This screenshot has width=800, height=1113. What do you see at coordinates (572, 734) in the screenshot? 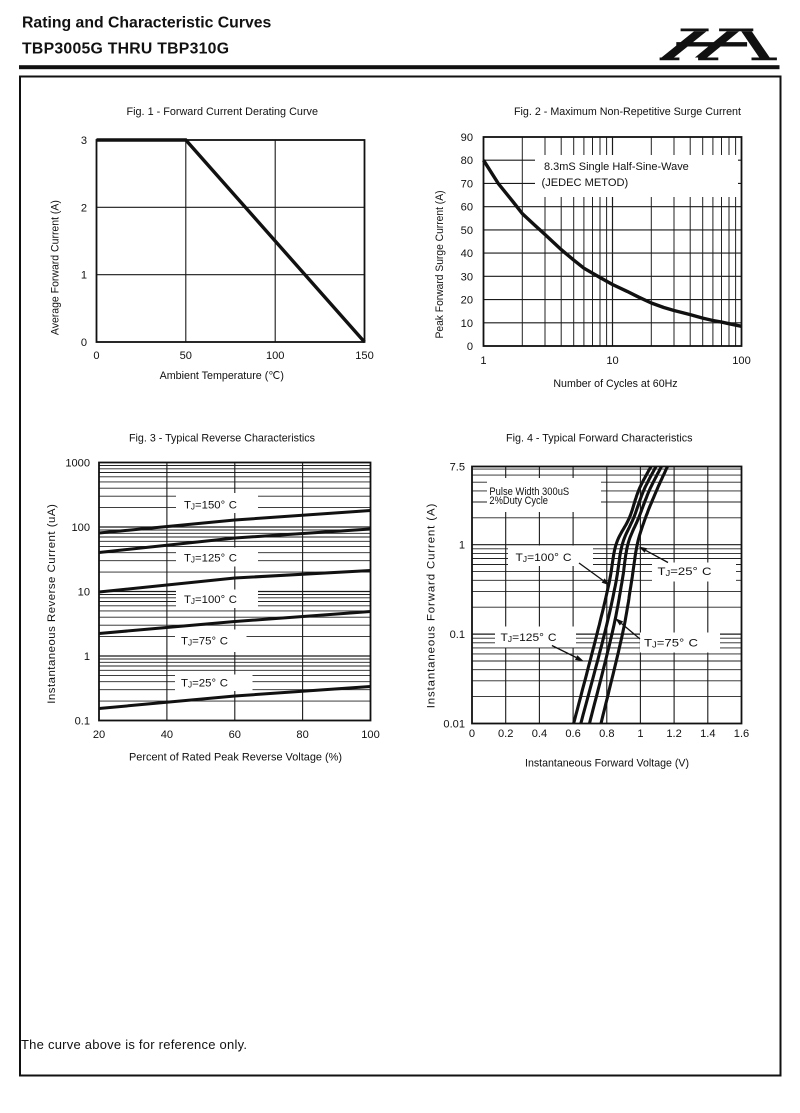
I see `svg-text: 0.6` at bounding box center [572, 734].